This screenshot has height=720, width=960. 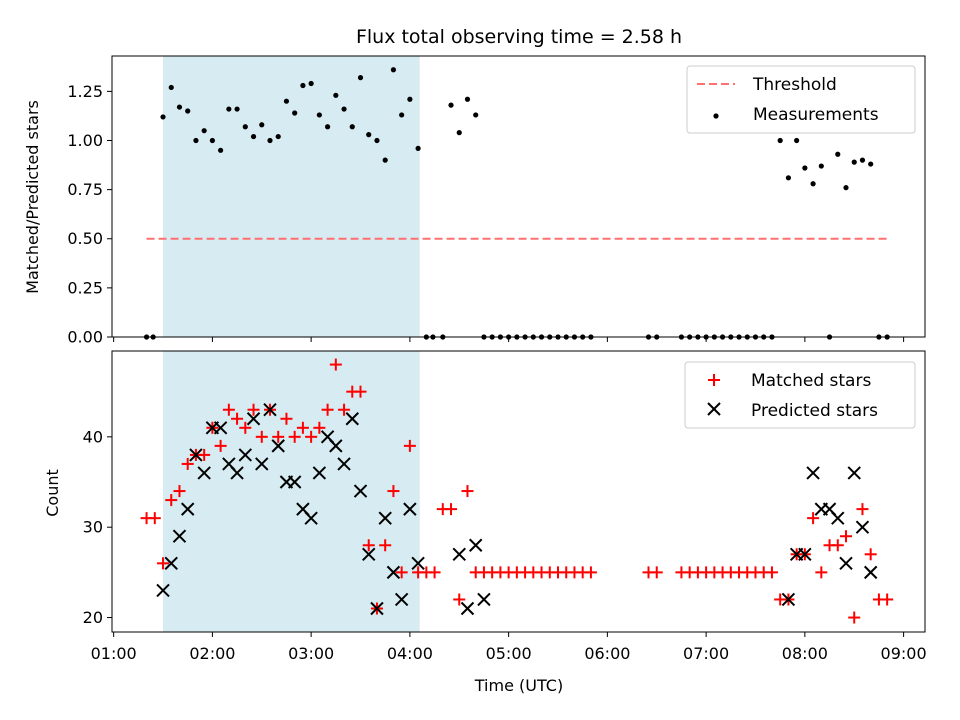 What do you see at coordinates (32, 197) in the screenshot?
I see `top-y-axis-label: Matched/Predicted stars` at bounding box center [32, 197].